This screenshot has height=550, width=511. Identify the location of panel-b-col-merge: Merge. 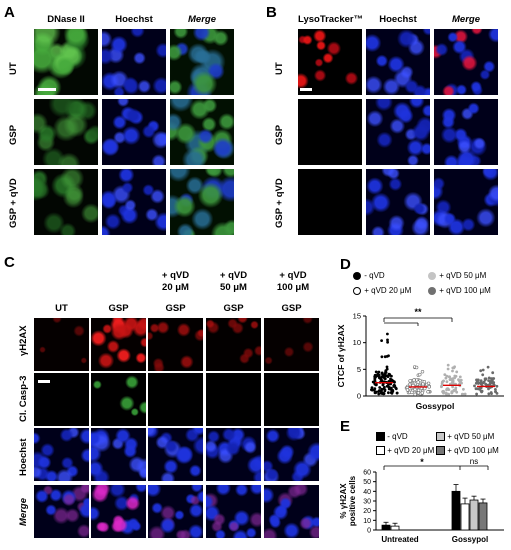
(466, 19).